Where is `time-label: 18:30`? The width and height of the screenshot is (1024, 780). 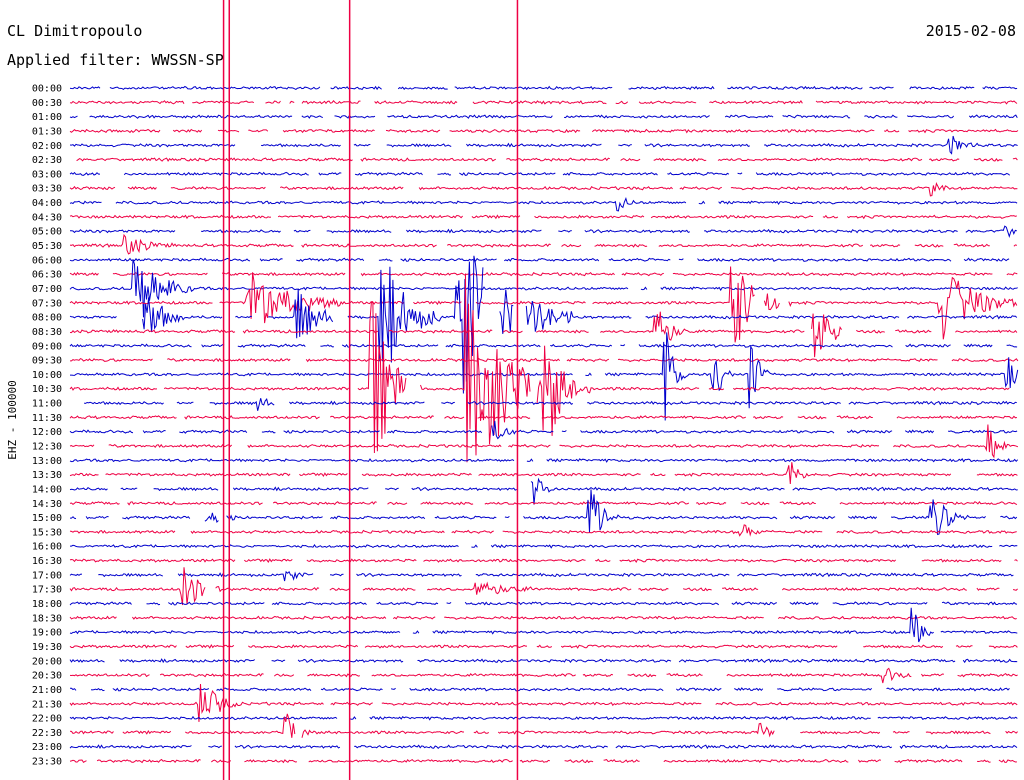 time-label: 18:30 is located at coordinates (47, 618).